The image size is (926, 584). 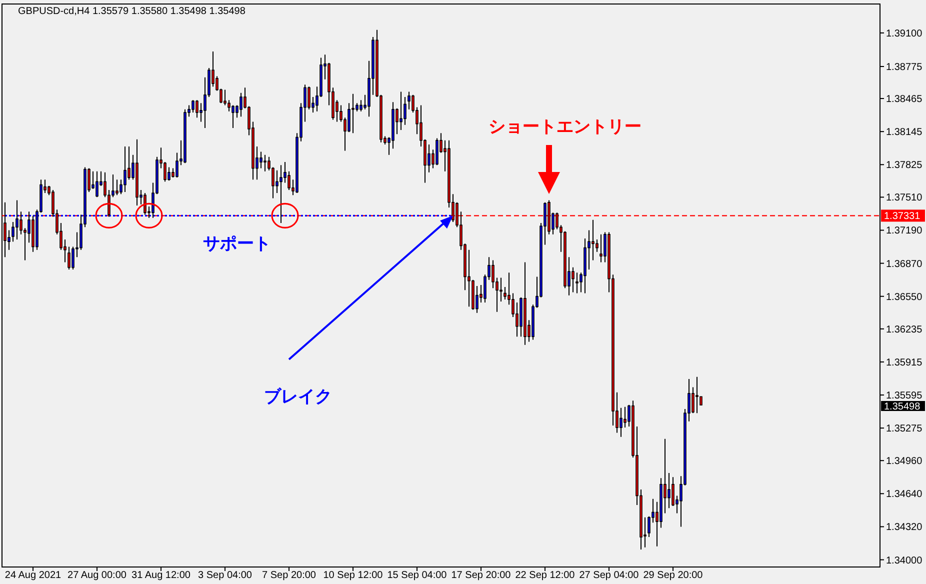 What do you see at coordinates (904, 264) in the screenshot?
I see `y-tick-label: 1.36870` at bounding box center [904, 264].